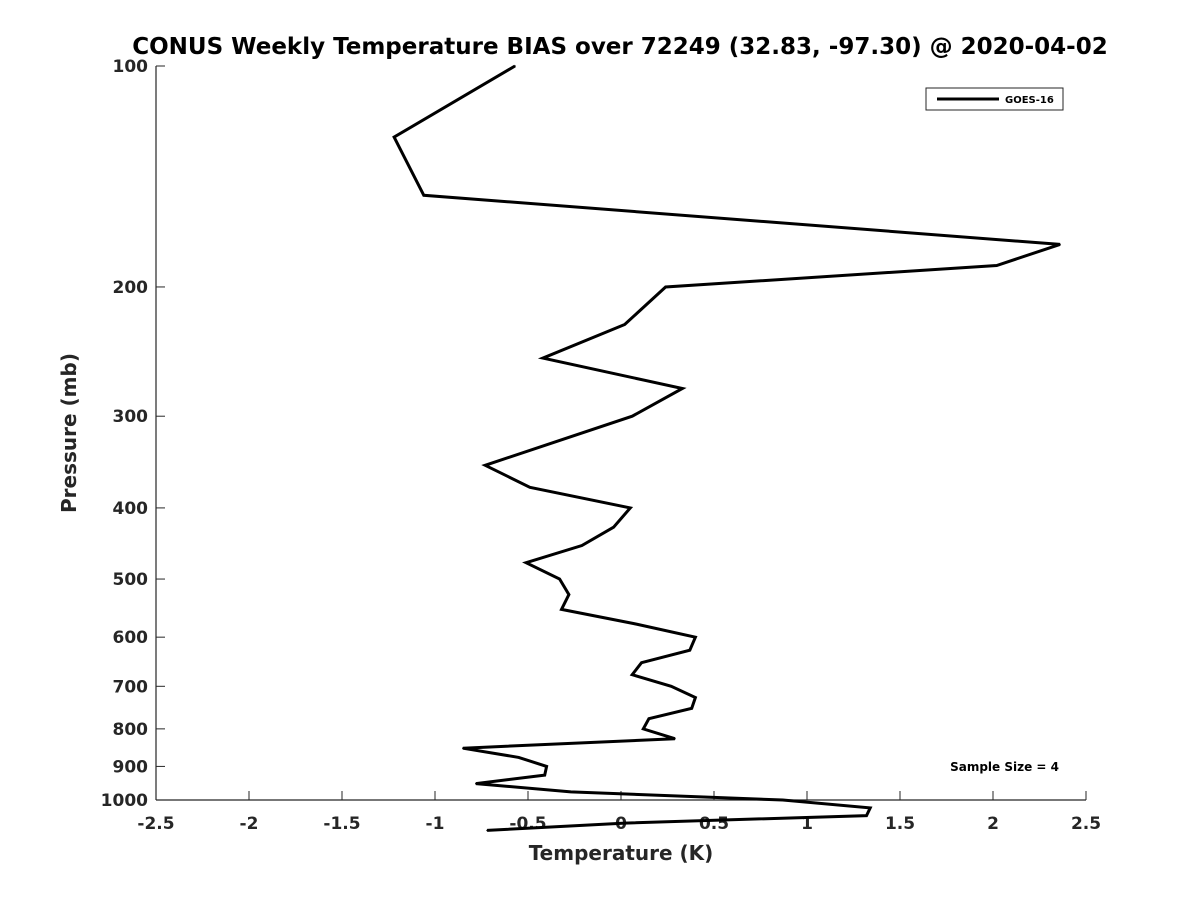  Describe the element at coordinates (124, 801) in the screenshot. I see `y-tick-label: 1000` at that location.